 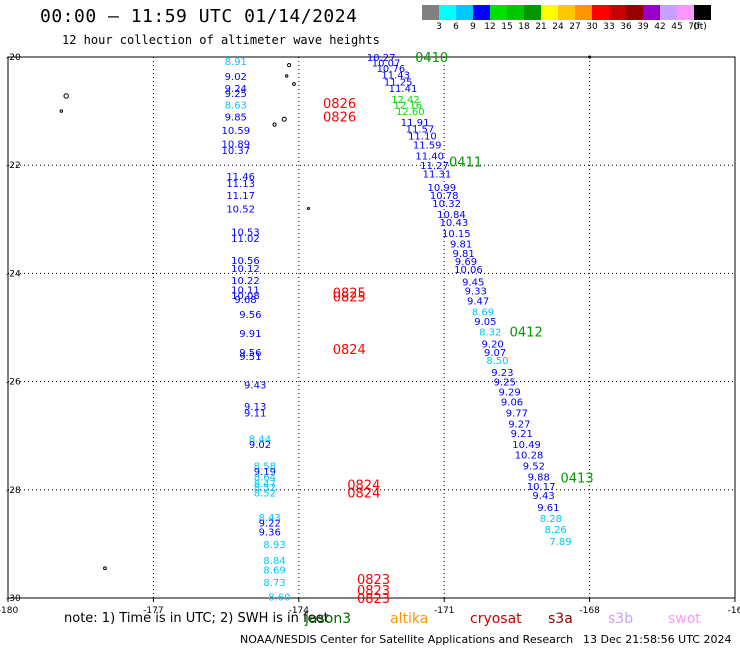 What do you see at coordinates (509, 392) in the screenshot?
I see `swh-value-label: 9.29` at bounding box center [509, 392].